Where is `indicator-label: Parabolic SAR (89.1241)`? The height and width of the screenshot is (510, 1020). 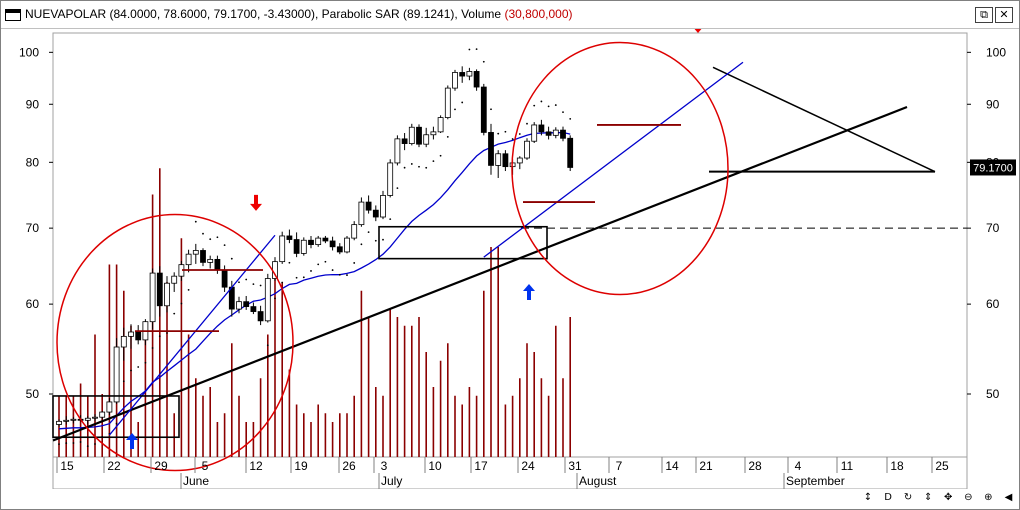 indicator-label: Parabolic SAR (89.1241) is located at coordinates (388, 14).